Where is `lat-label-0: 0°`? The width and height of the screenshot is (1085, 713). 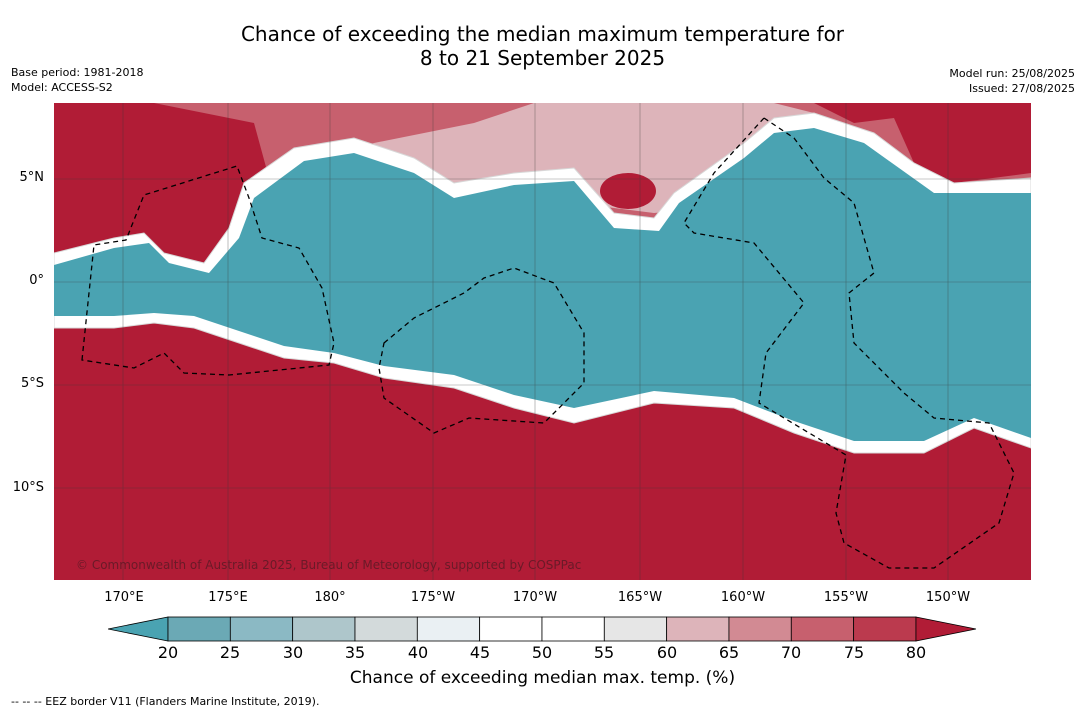
lat-label-0: 0° is located at coordinates (36, 280).